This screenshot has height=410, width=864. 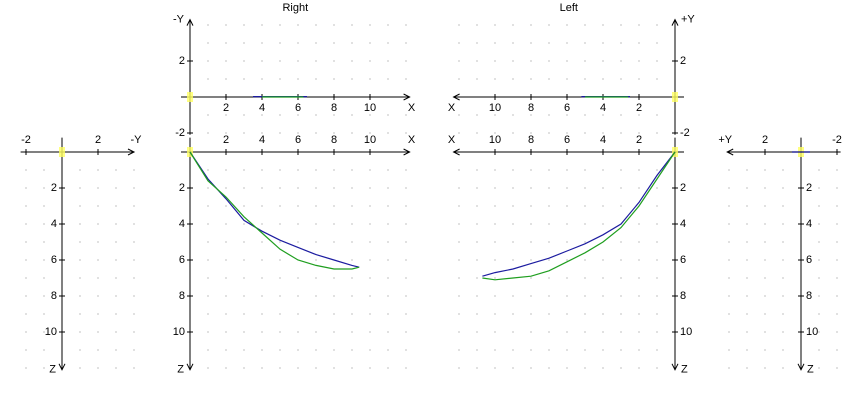 What do you see at coordinates (603, 140) in the screenshot?
I see `x-tick-label: 4` at bounding box center [603, 140].